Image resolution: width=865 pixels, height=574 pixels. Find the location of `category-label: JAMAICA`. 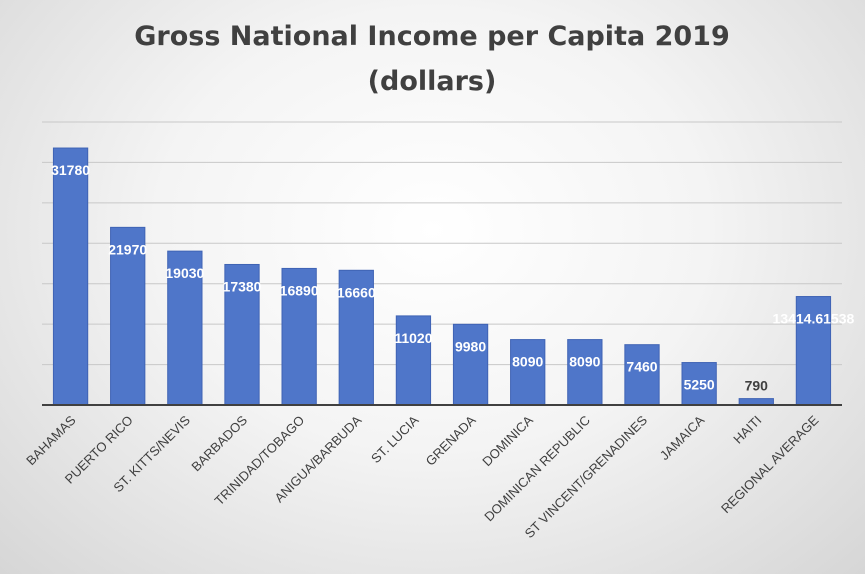

category-label: JAMAICA is located at coordinates (682, 437).